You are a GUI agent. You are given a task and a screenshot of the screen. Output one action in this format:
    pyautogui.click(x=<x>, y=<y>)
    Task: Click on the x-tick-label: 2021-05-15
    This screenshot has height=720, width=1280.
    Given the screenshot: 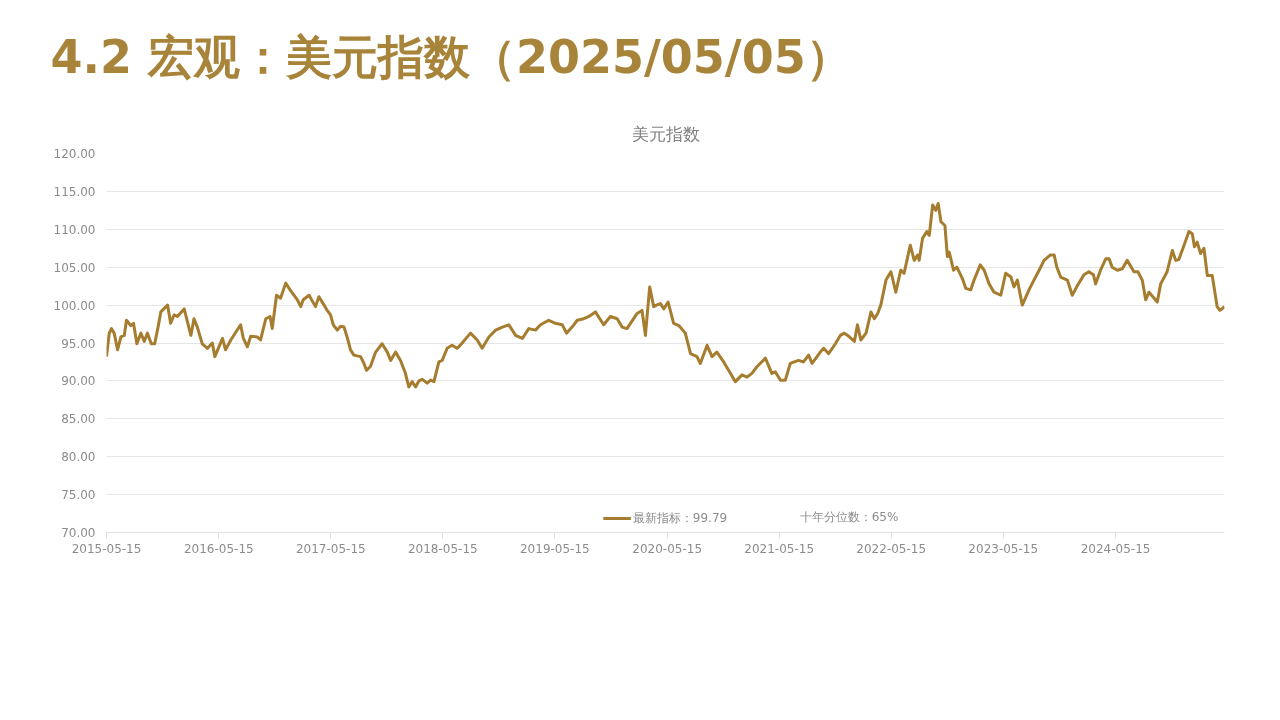 What is the action you would take?
    pyautogui.click(x=779, y=548)
    